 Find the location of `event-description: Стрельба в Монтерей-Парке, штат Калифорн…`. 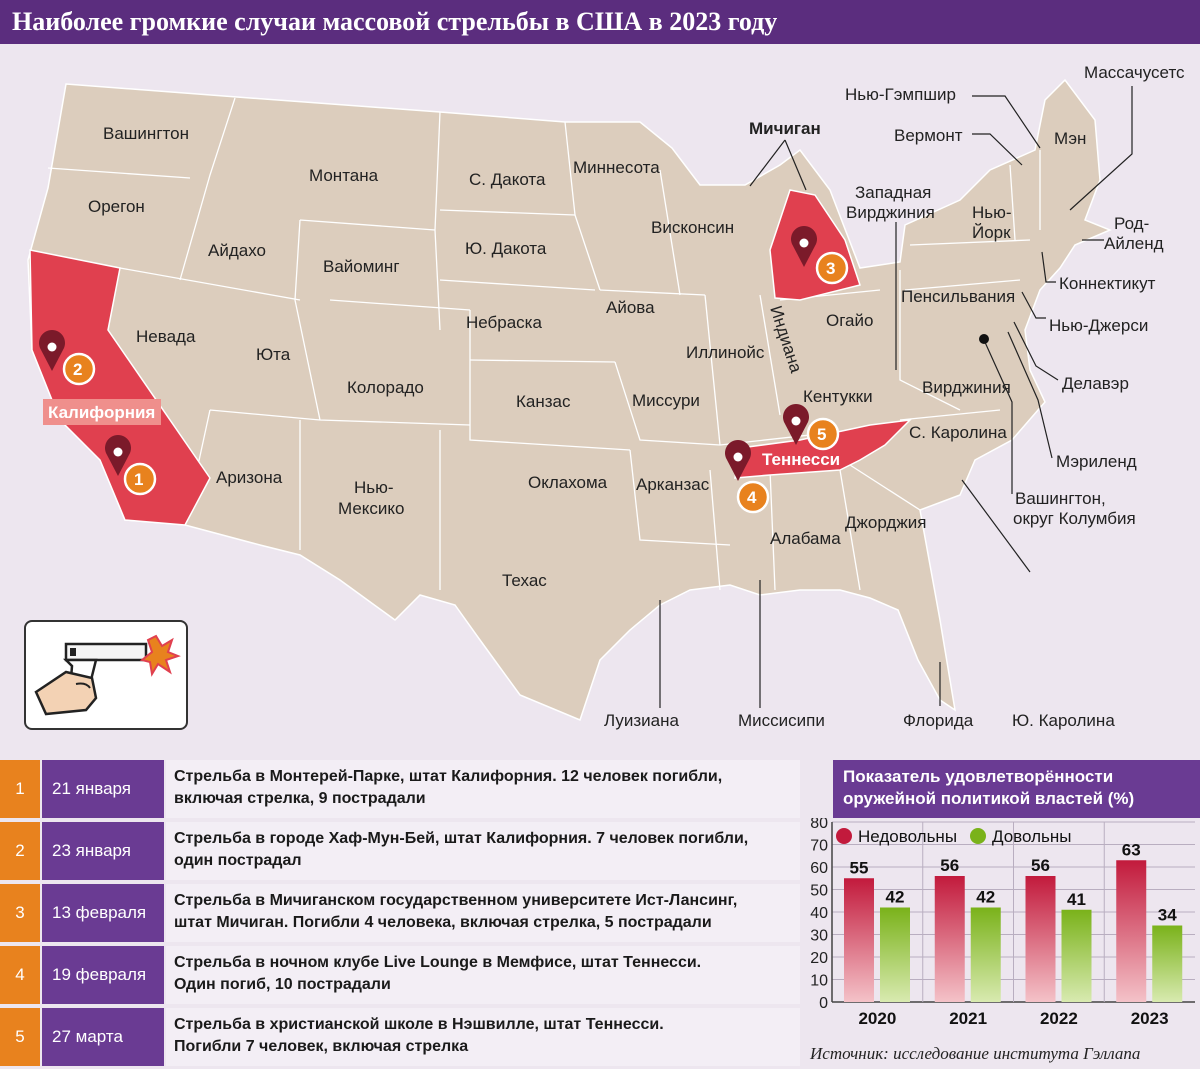

event-description: Стрельба в Монтерей-Парке, штат Калифорн… is located at coordinates (483, 789).